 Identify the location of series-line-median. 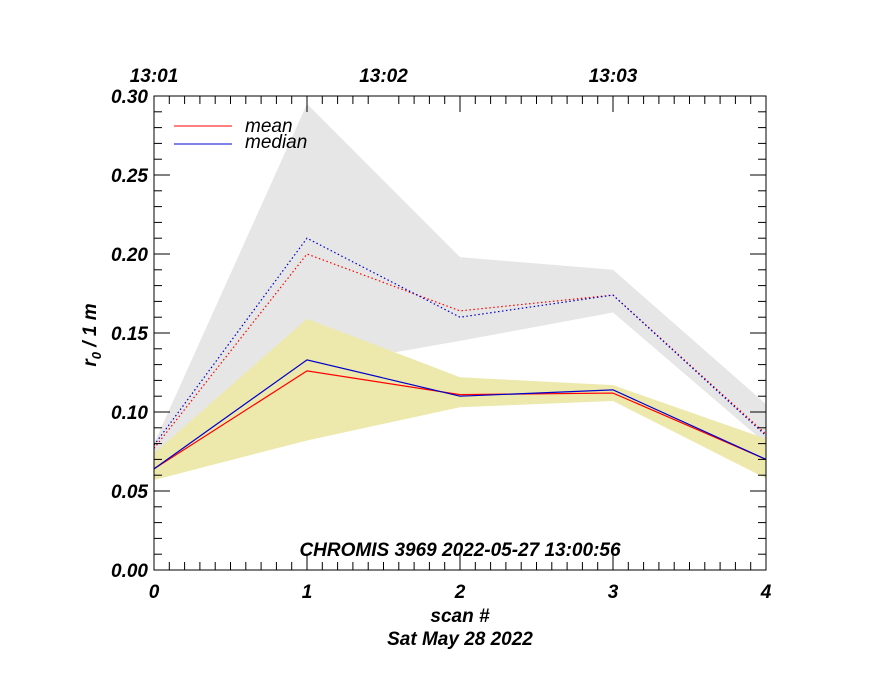
(460, 414).